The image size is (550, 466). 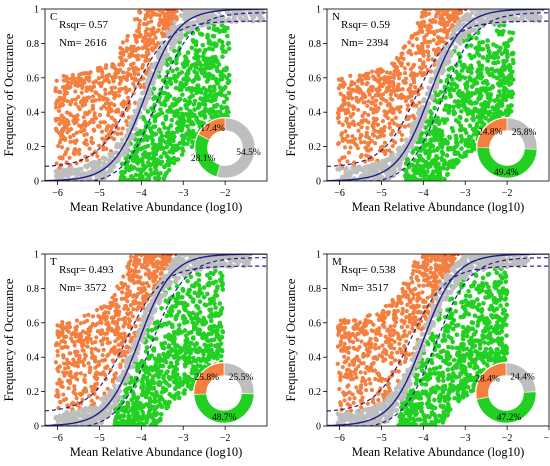 What do you see at coordinates (339, 193) in the screenshot?
I see `x-tick-label: −6` at bounding box center [339, 193].